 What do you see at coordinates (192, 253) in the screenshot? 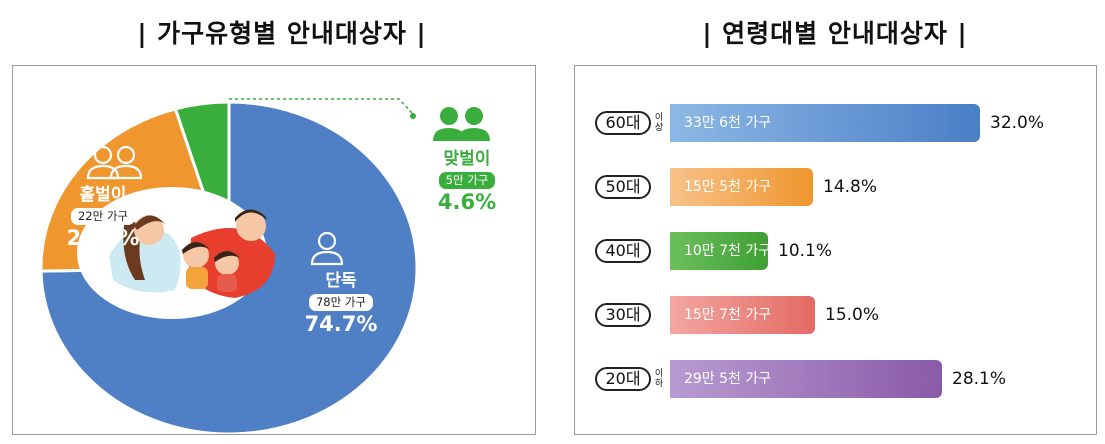
I see `family-illustration` at bounding box center [192, 253].